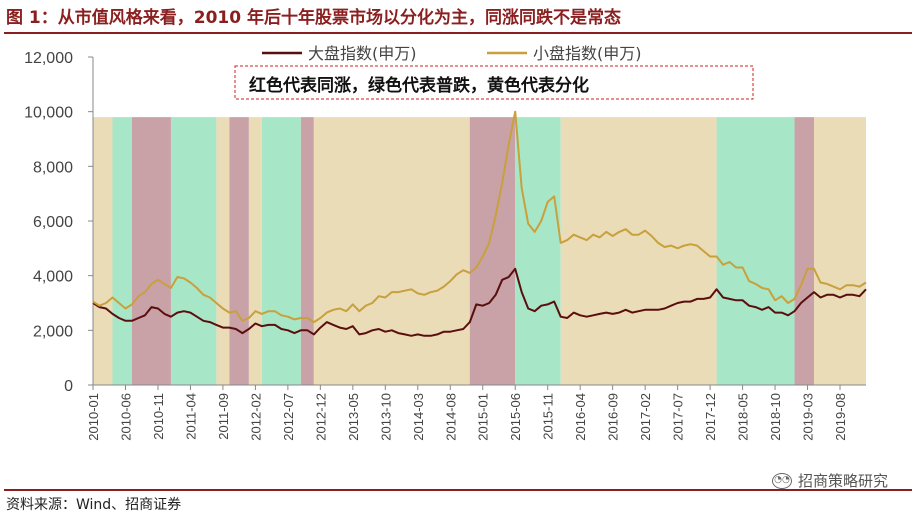 This screenshot has width=916, height=520. What do you see at coordinates (515, 417) in the screenshot?
I see `x-tick-label: 2015-06` at bounding box center [515, 417].